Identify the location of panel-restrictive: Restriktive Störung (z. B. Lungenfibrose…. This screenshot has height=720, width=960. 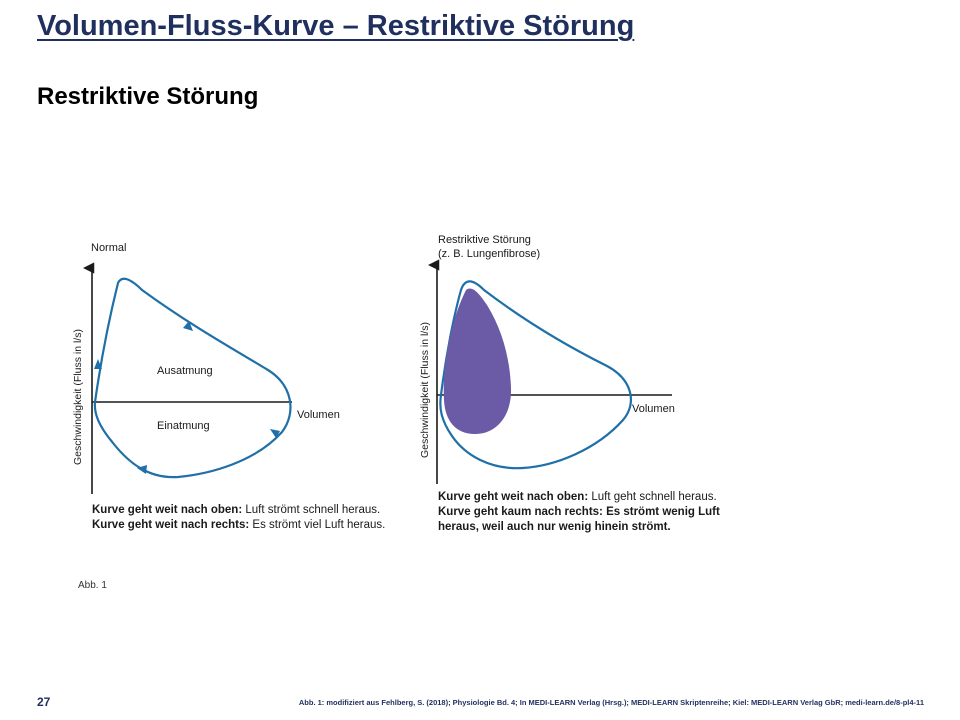
(547, 359).